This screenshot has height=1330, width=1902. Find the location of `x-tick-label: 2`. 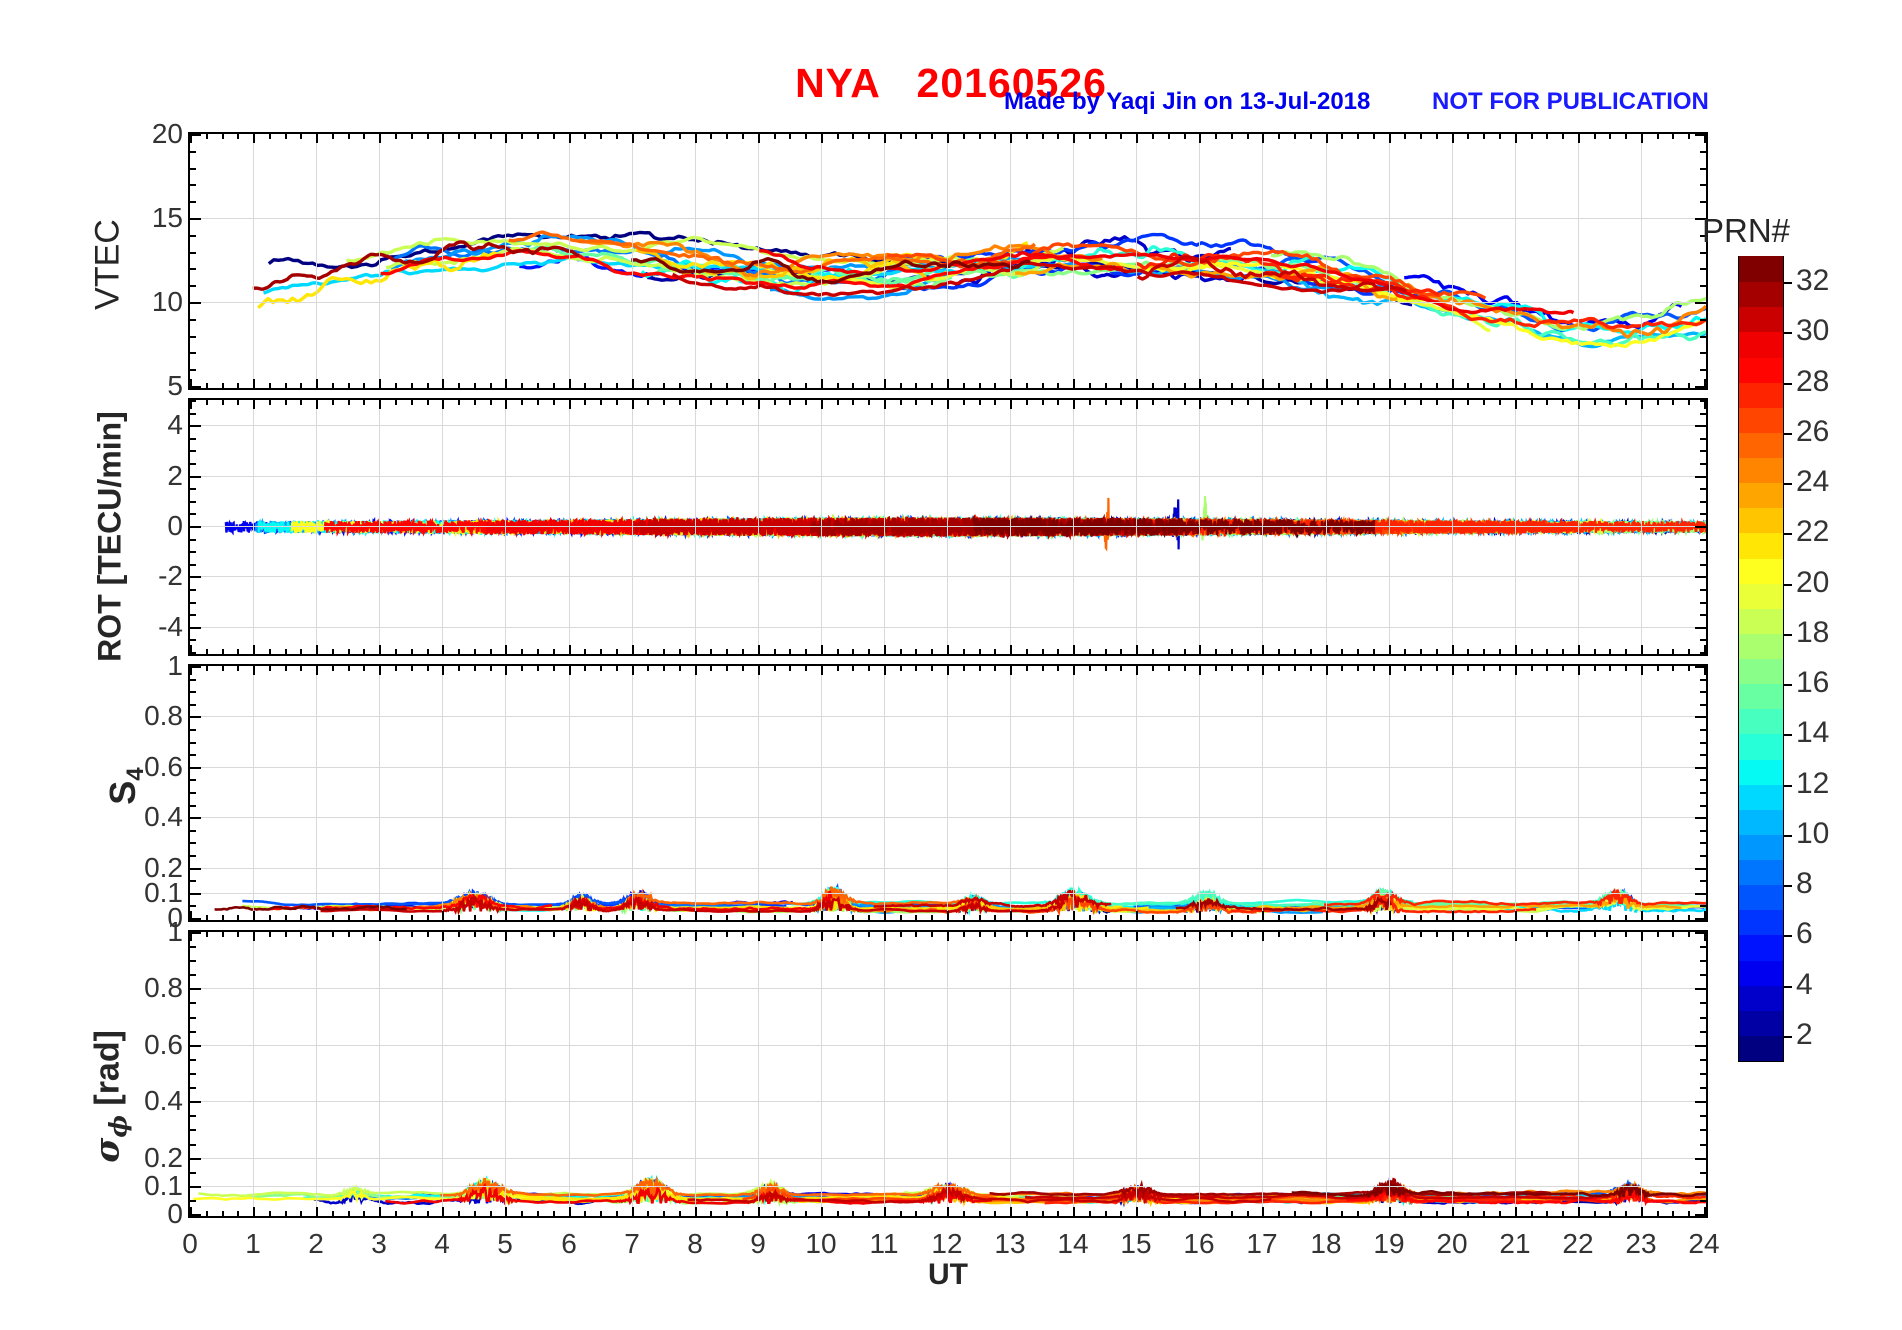

x-tick-label: 2 is located at coordinates (316, 1243).